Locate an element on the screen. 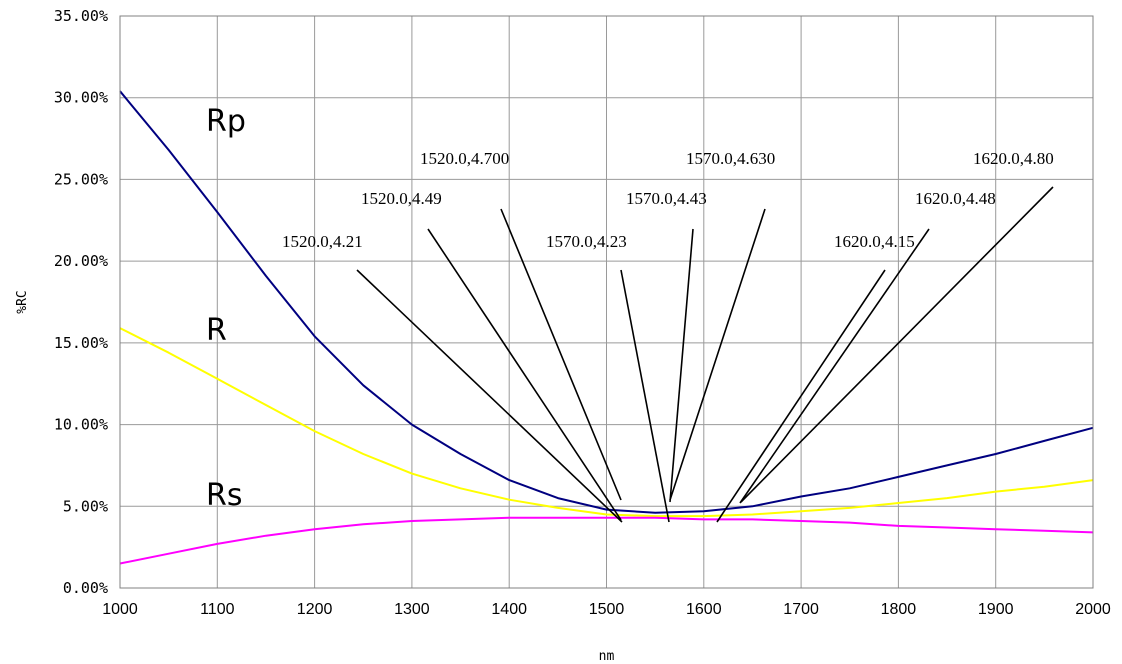 The height and width of the screenshot is (664, 1122). x-tick-label: 2000 is located at coordinates (1093, 609).